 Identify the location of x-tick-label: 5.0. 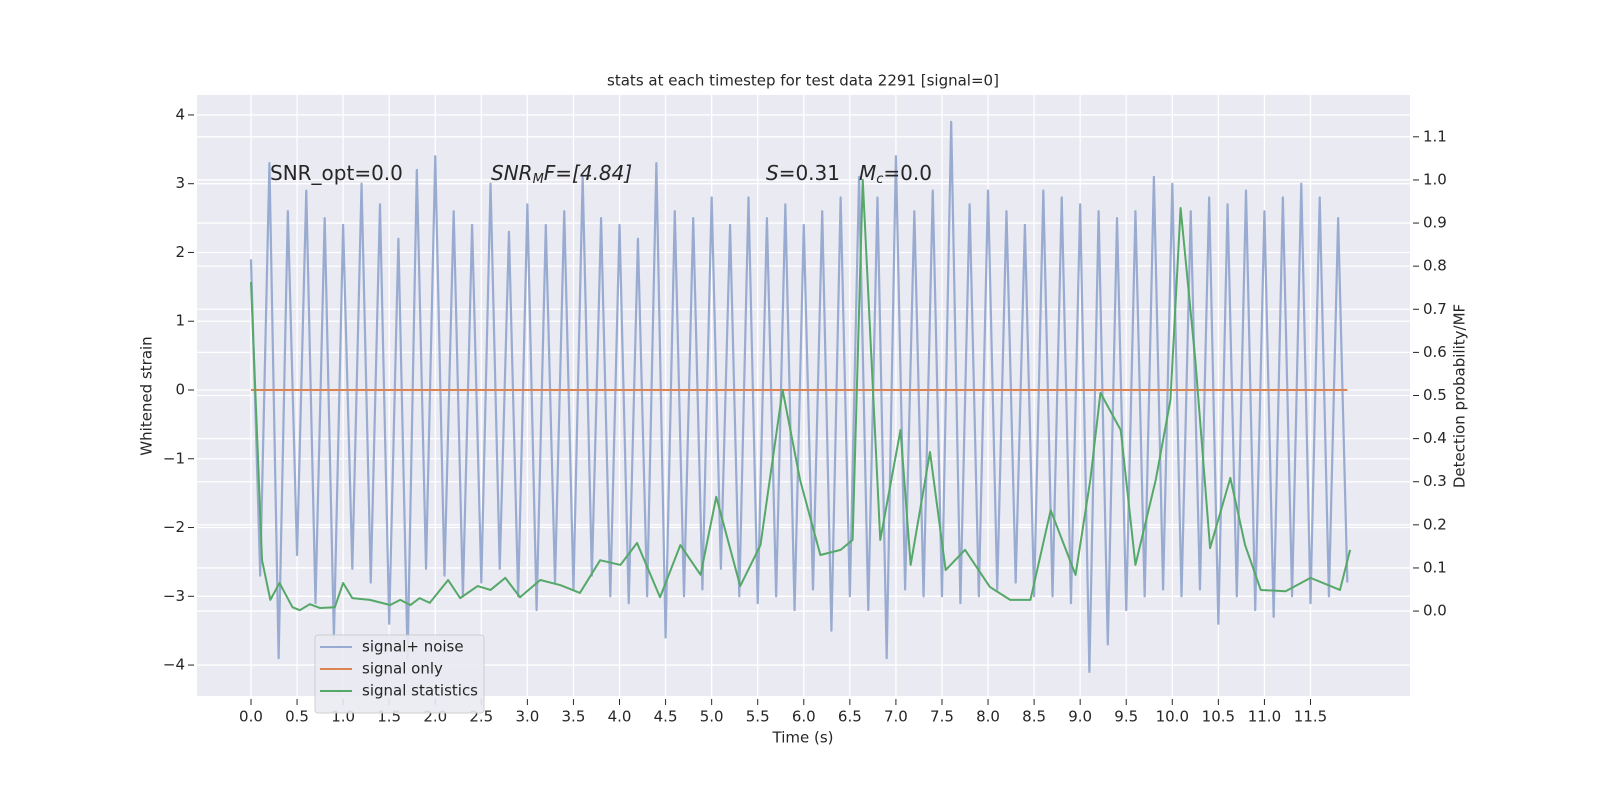
(712, 717).